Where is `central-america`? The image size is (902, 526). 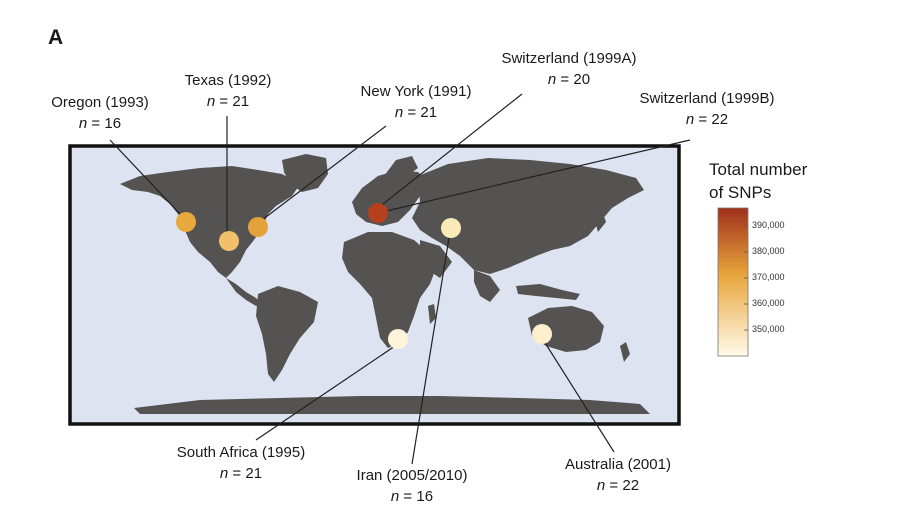 central-america is located at coordinates (244, 292).